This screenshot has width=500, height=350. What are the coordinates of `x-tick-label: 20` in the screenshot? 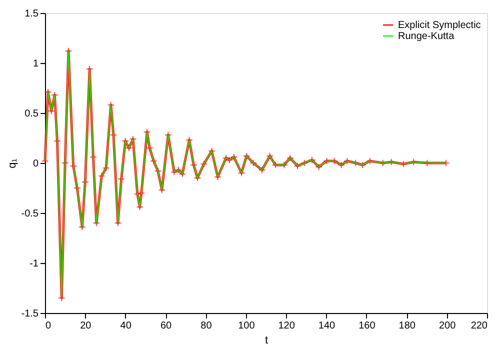 It's located at (86, 326).